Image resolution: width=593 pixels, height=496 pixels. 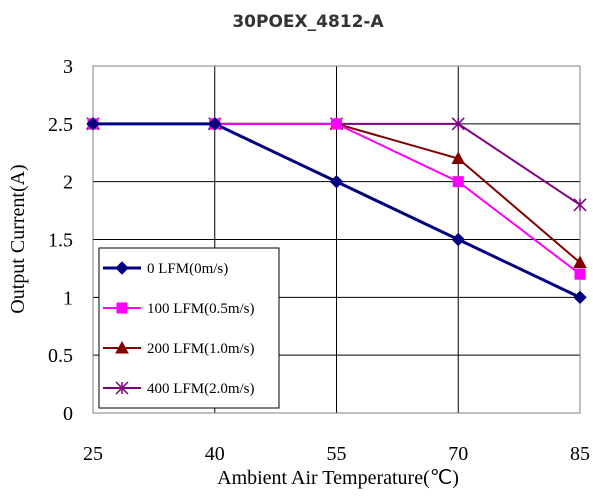 I want to click on legend-box, so click(x=189, y=328).